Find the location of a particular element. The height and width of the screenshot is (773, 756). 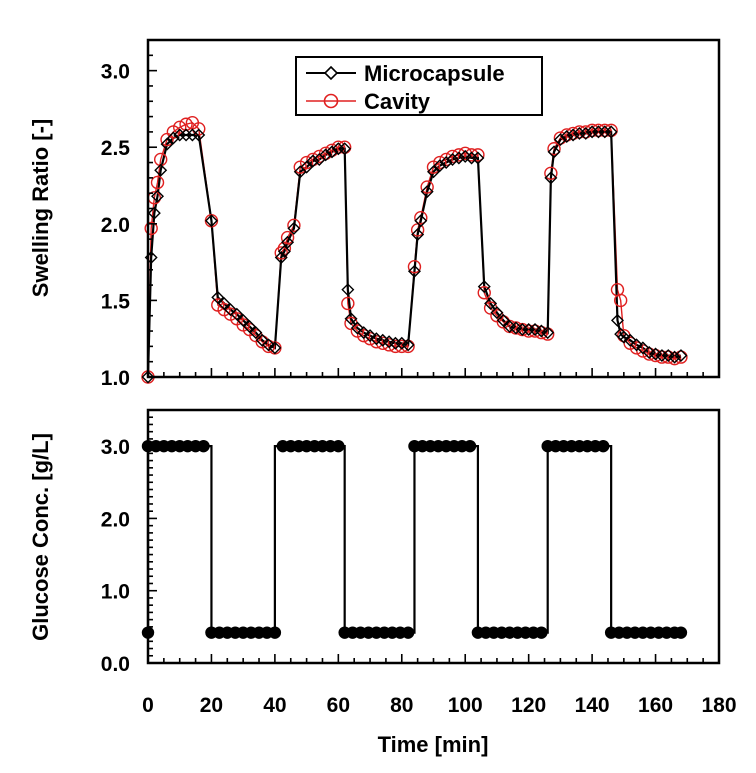

x-tick-label: 180 is located at coordinates (718, 705).